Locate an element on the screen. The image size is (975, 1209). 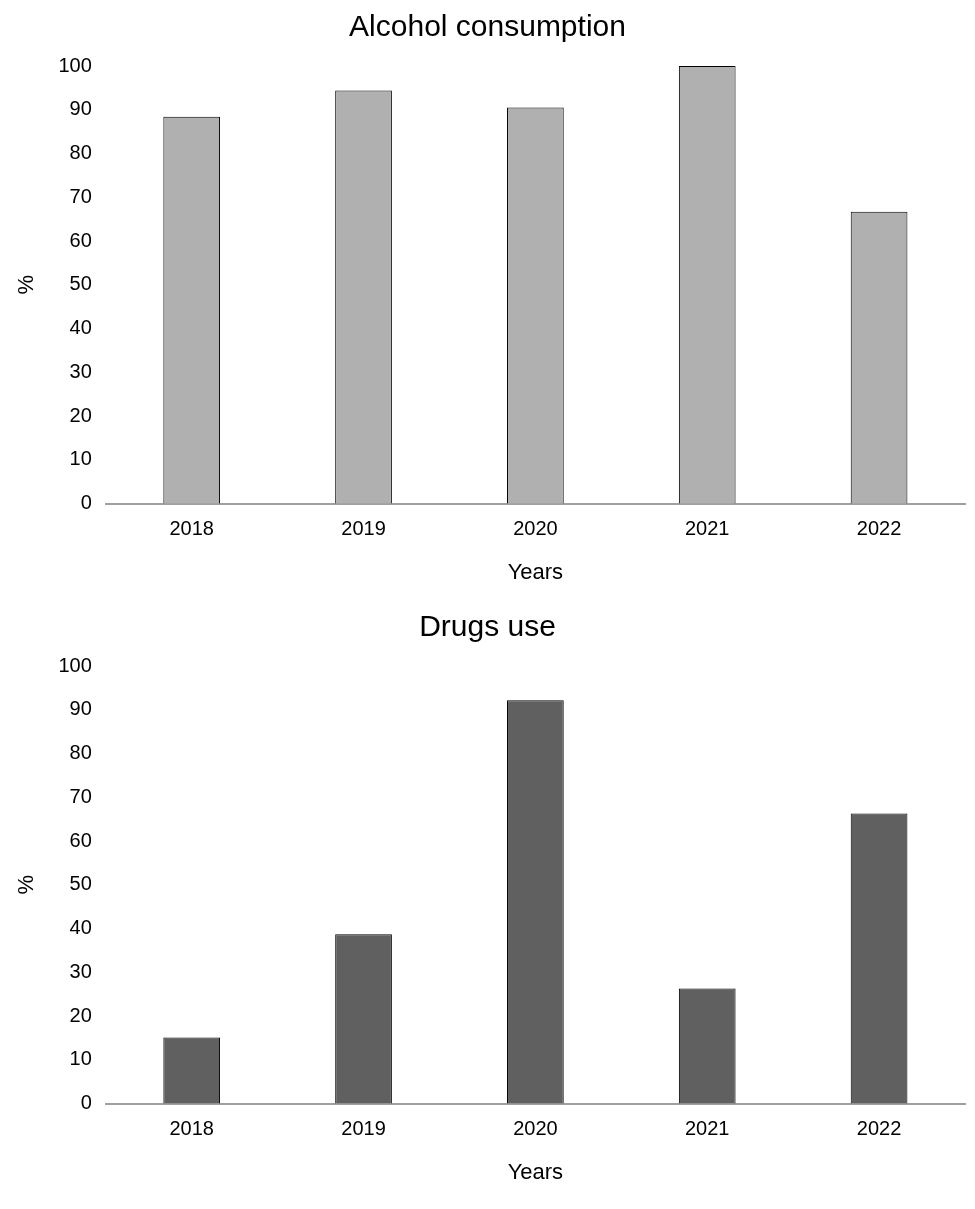
chart-title: Drugs use is located at coordinates (487, 626).